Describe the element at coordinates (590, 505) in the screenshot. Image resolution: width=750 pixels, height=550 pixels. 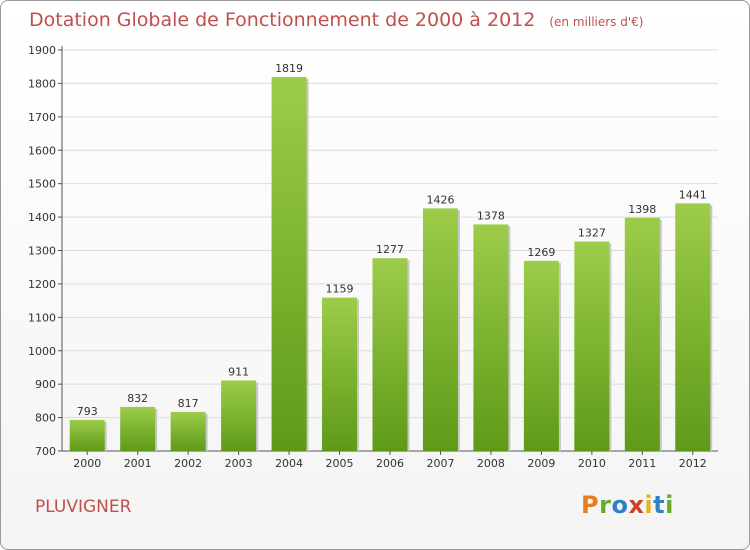
I see `logo-letter: P` at that location.